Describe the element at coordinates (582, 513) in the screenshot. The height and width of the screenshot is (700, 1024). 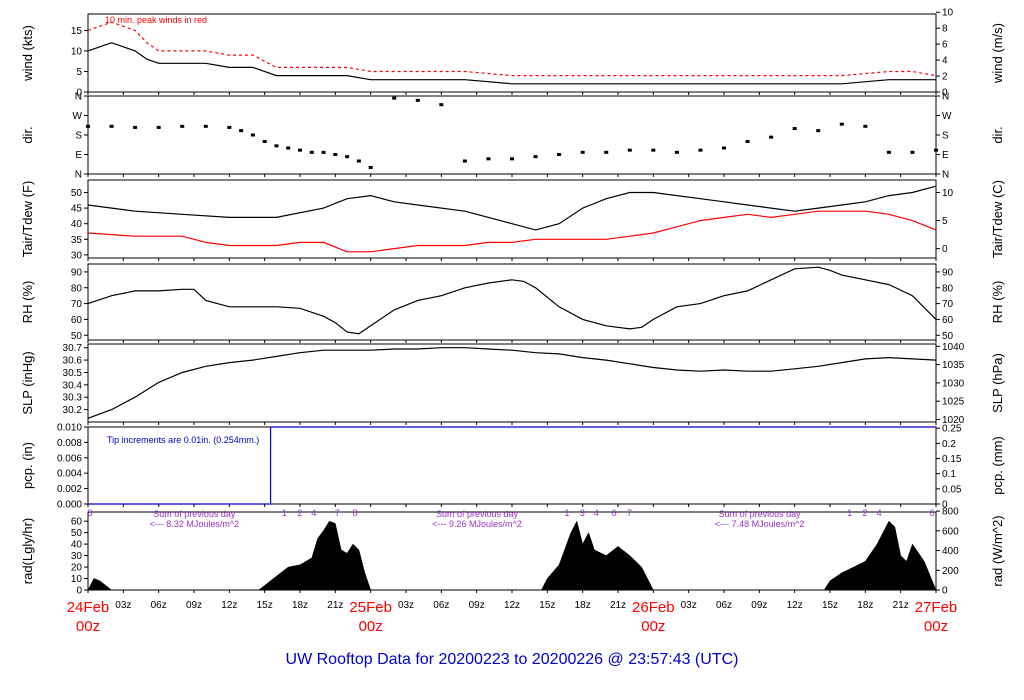
I see `rad-hour-marker: 3` at that location.